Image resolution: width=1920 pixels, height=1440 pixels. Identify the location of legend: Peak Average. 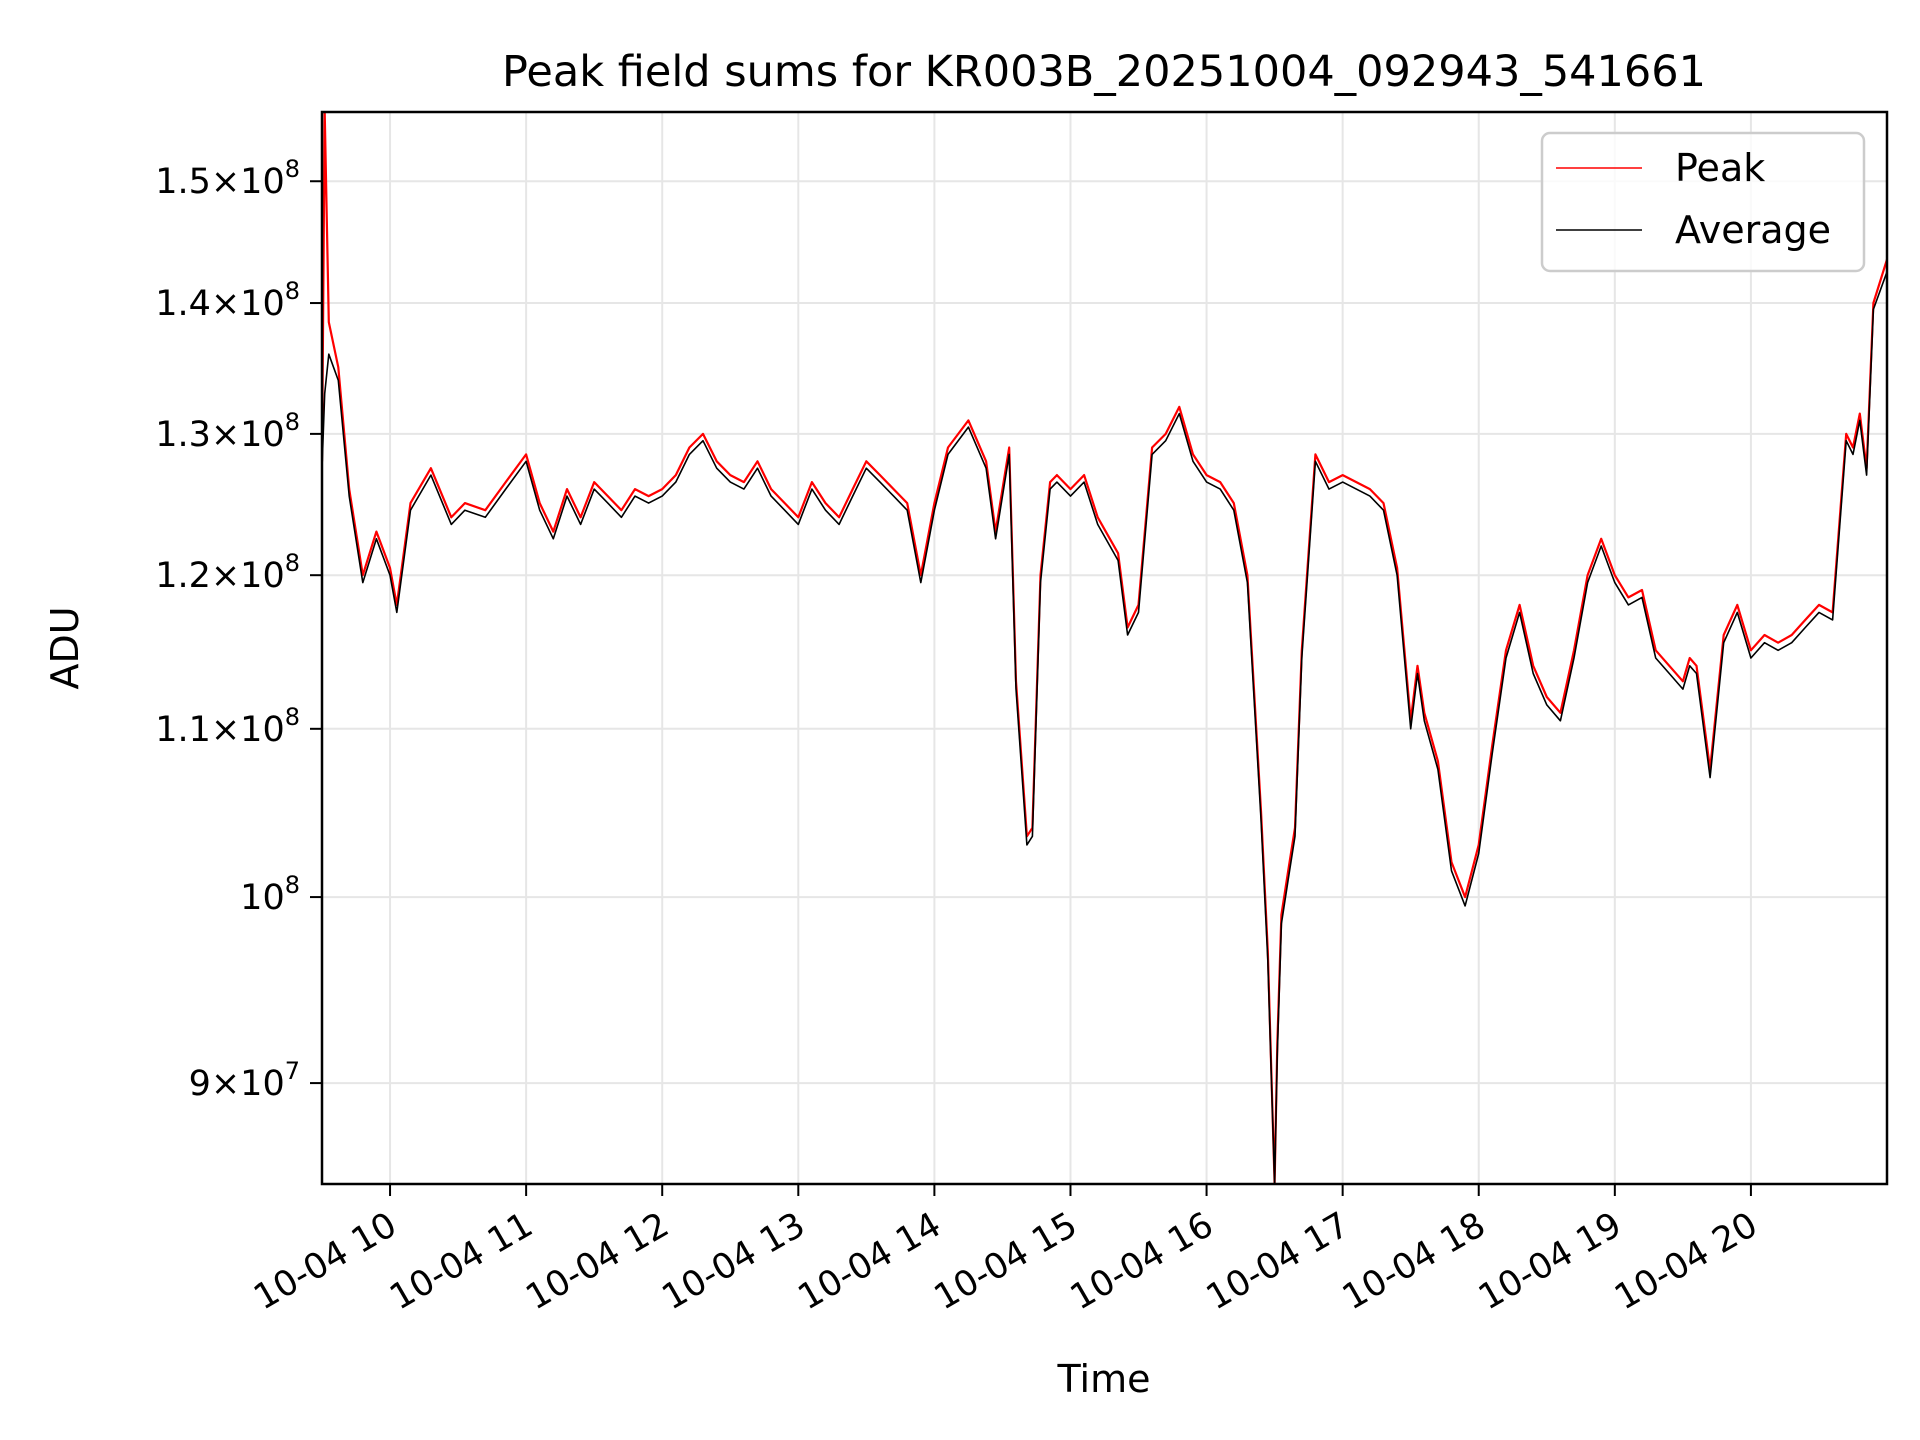
(1703, 202).